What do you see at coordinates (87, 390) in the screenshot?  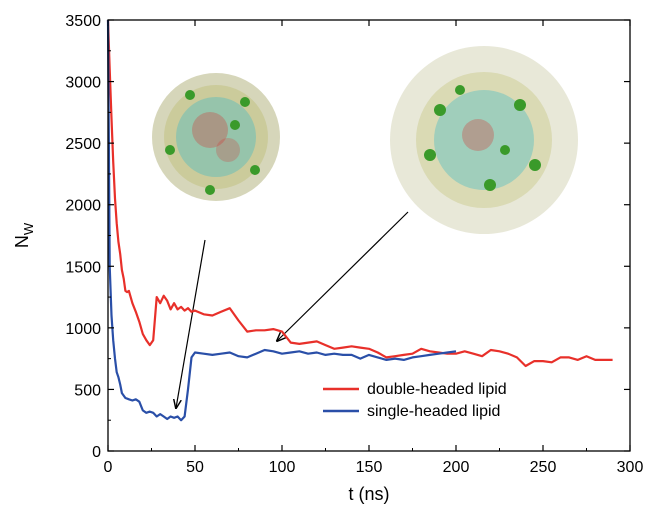 I see `y-tick-label: 500` at bounding box center [87, 390].